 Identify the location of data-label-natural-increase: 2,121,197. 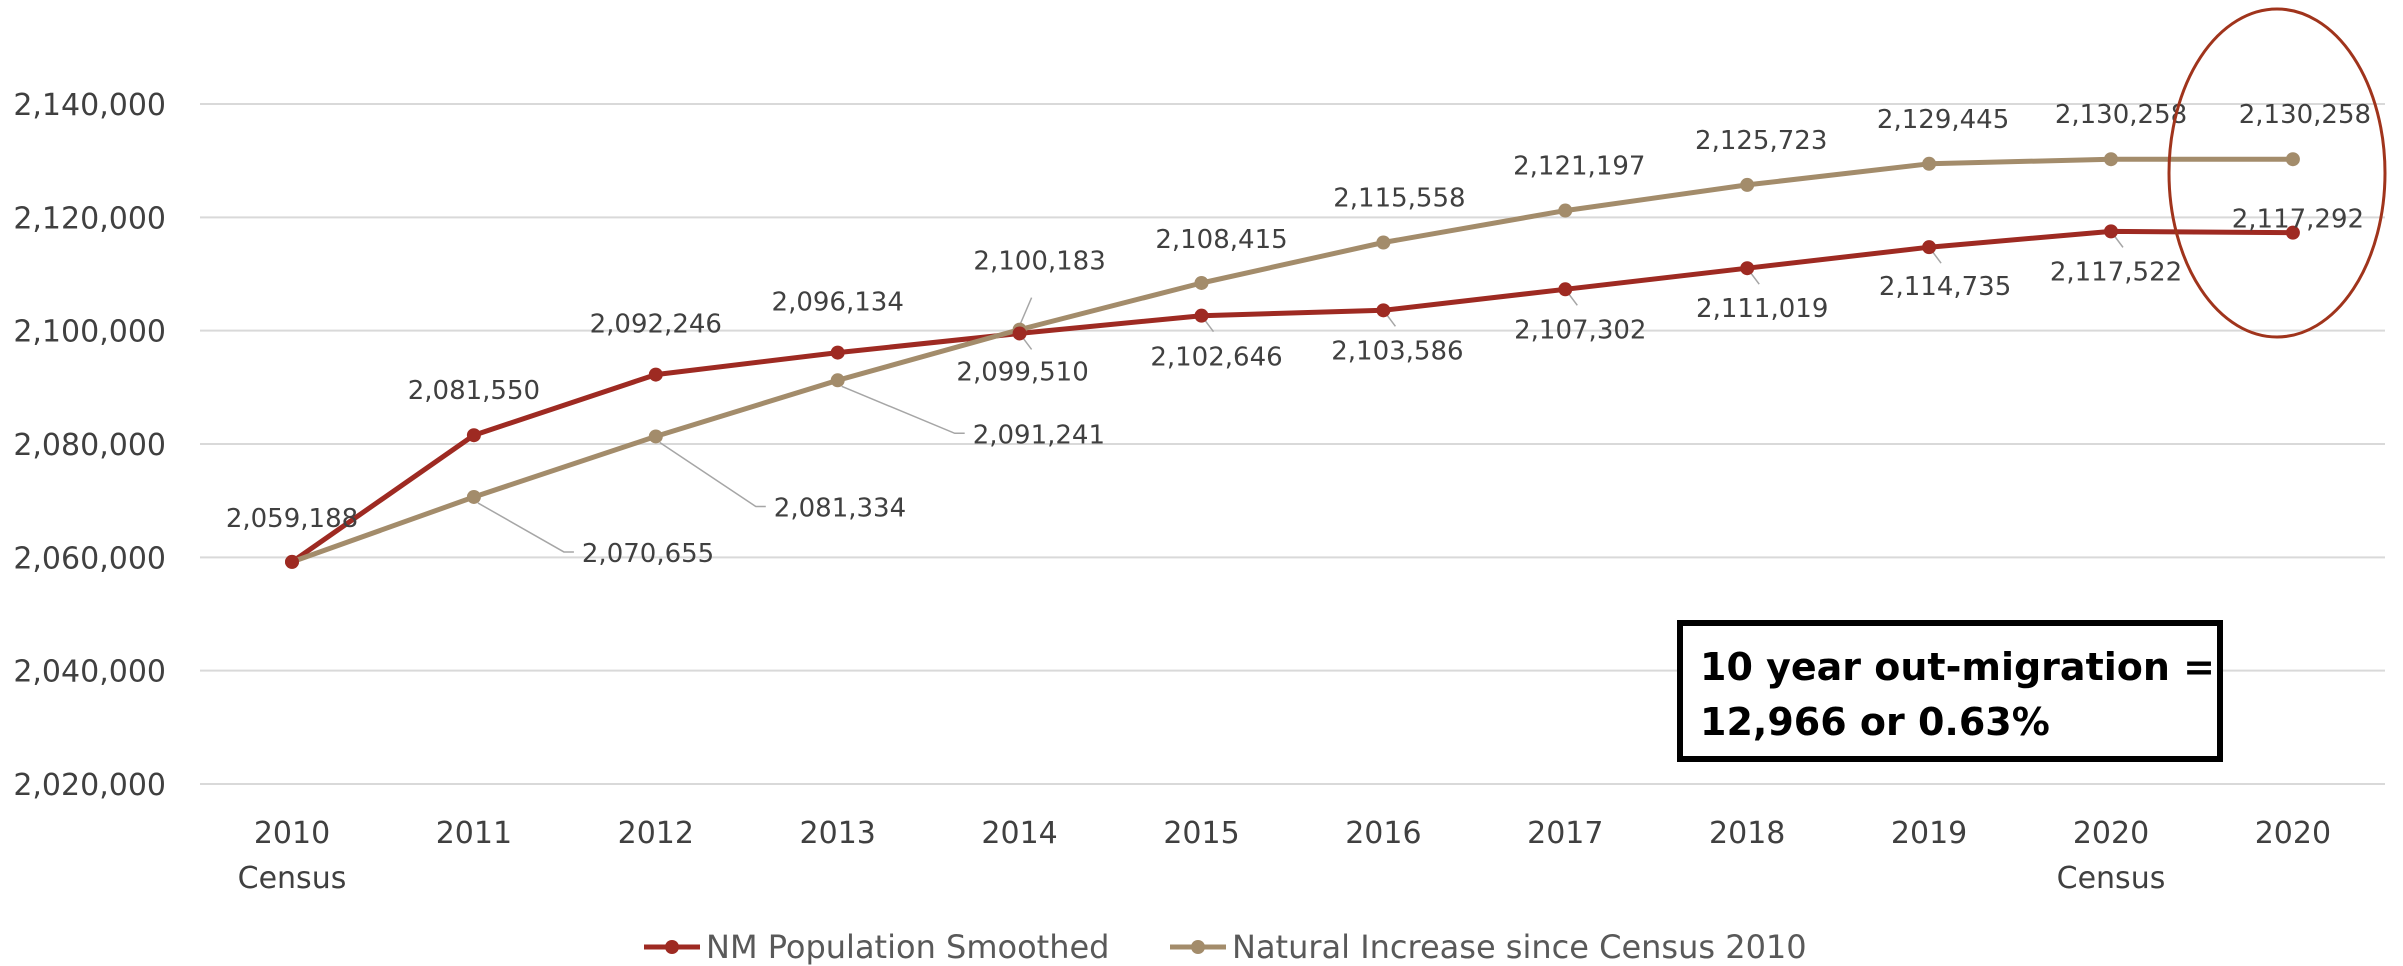
(1579, 167).